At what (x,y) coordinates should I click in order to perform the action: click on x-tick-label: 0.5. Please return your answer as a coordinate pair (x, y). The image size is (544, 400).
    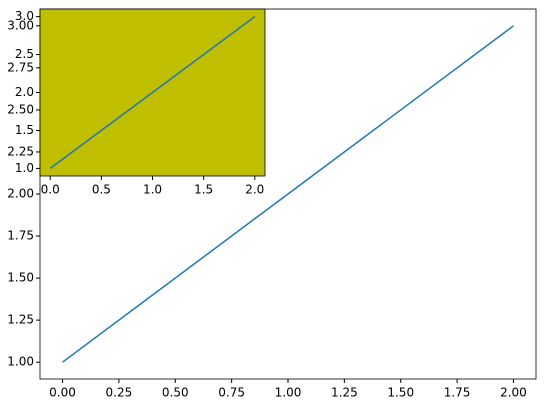
    Looking at the image, I should click on (101, 190).